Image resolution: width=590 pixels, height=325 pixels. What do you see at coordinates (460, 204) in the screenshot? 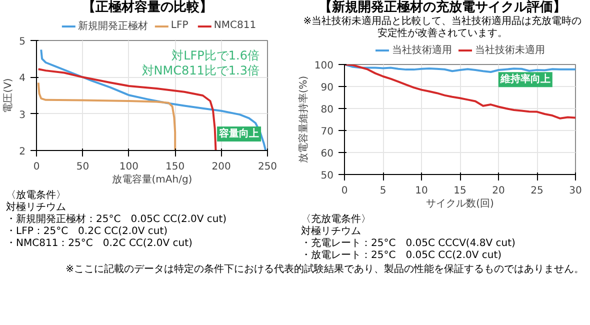
I see `x-axis-title: サイクル数(回)` at bounding box center [460, 204].